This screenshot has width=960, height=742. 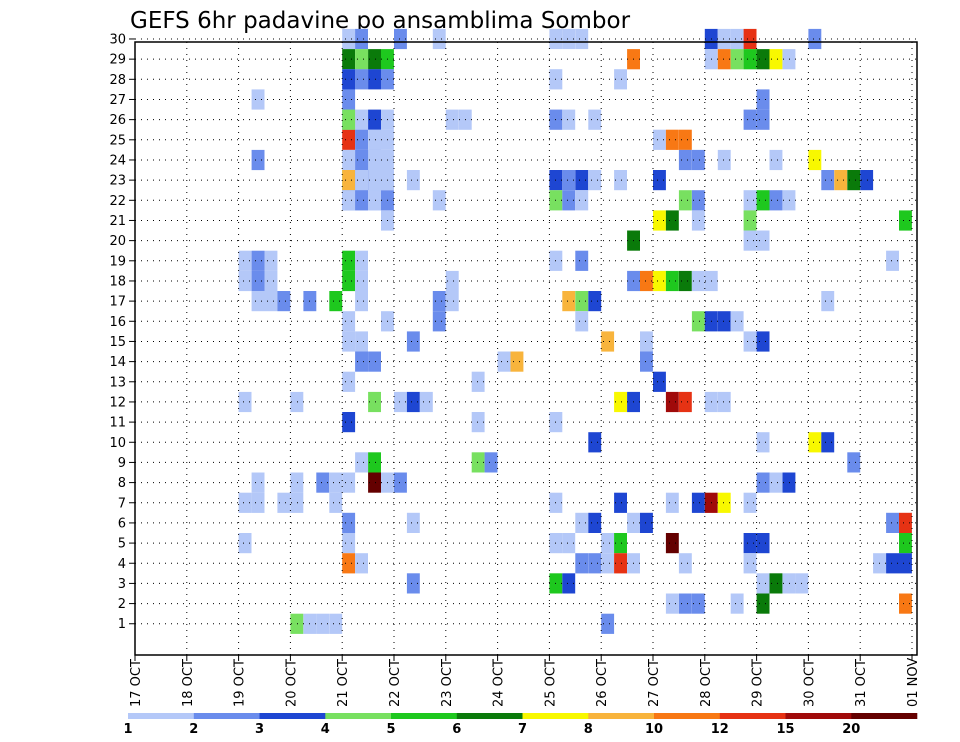 What do you see at coordinates (122, 584) in the screenshot?
I see `y-tick-label: 3` at bounding box center [122, 584].